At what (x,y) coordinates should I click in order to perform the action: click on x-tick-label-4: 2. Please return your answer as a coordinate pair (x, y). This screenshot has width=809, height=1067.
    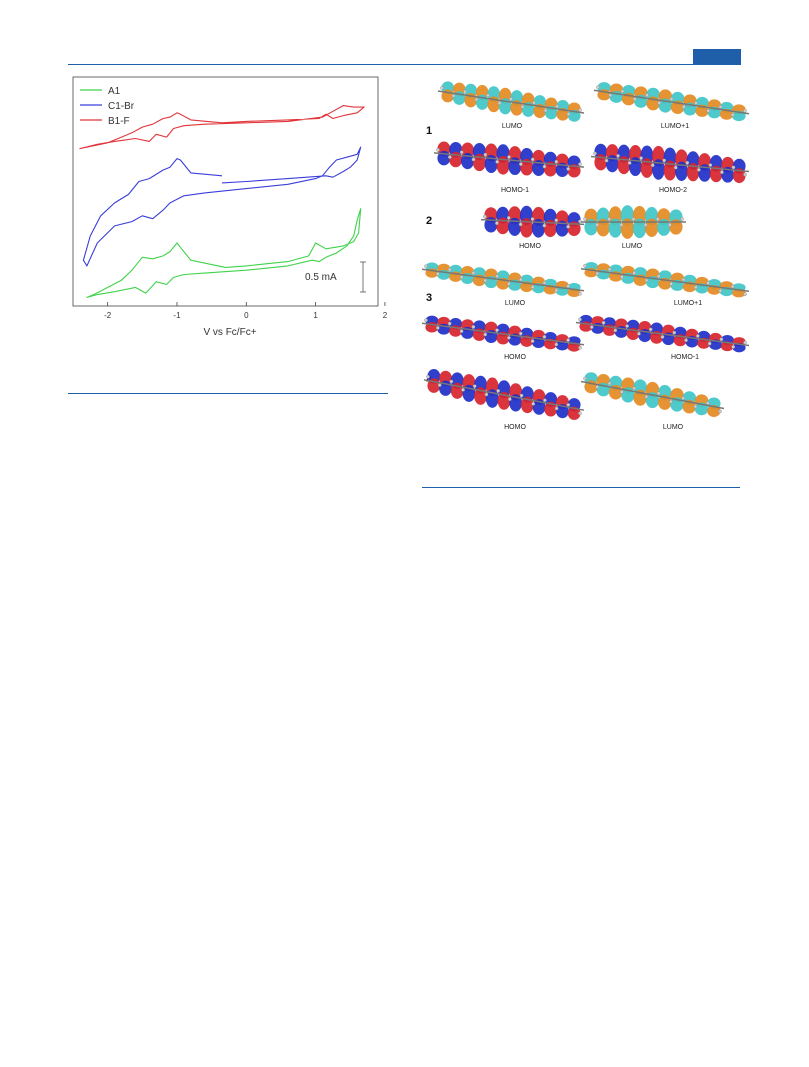
    Looking at the image, I should click on (385, 315).